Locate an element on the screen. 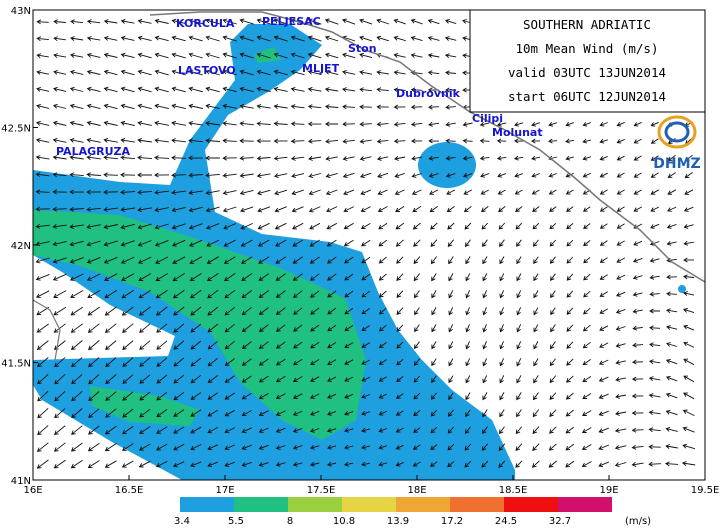 This screenshot has height=530, width=720. logo-text: DHMZ is located at coordinates (676, 164).